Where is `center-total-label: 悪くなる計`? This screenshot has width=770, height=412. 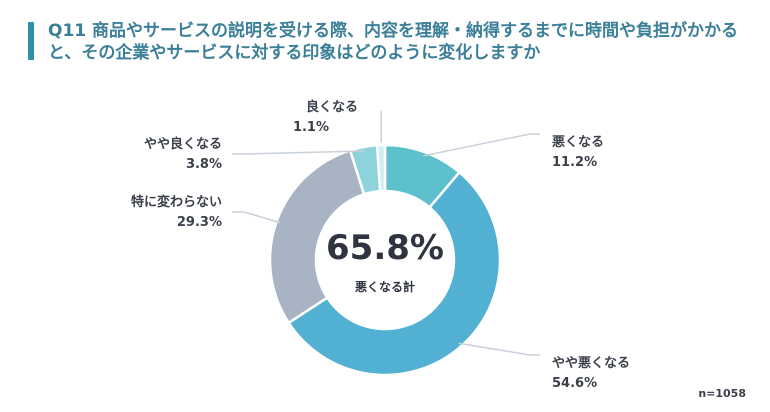
center-total-label: 悪くなる計 is located at coordinates (385, 286).